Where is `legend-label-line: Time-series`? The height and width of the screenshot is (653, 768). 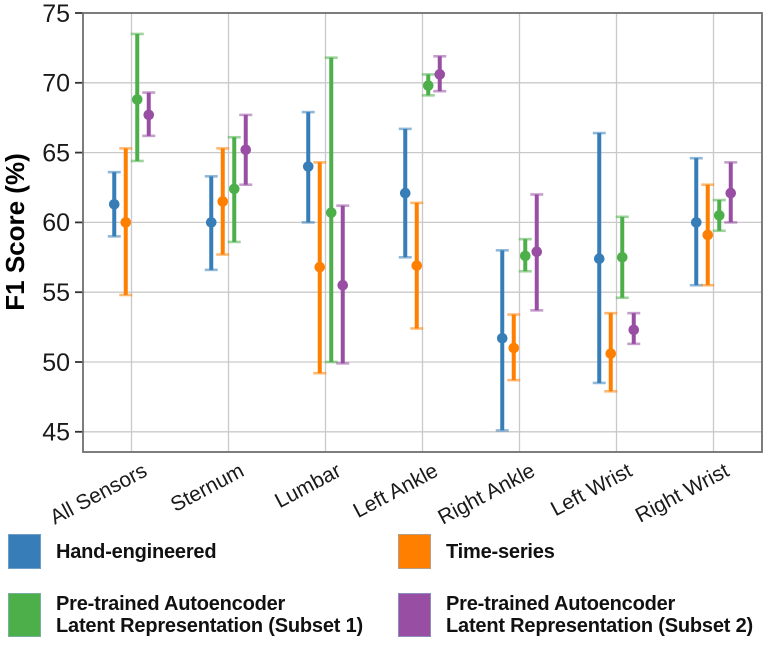
legend-label-line: Time-series is located at coordinates (500, 551).